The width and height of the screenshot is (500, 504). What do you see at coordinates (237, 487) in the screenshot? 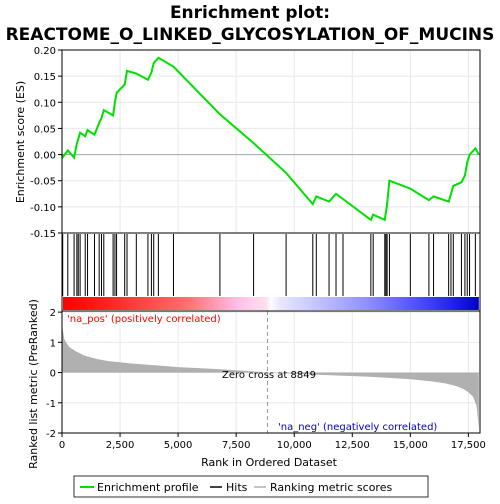
I see `legend-hits-label: Hits` at bounding box center [237, 487].